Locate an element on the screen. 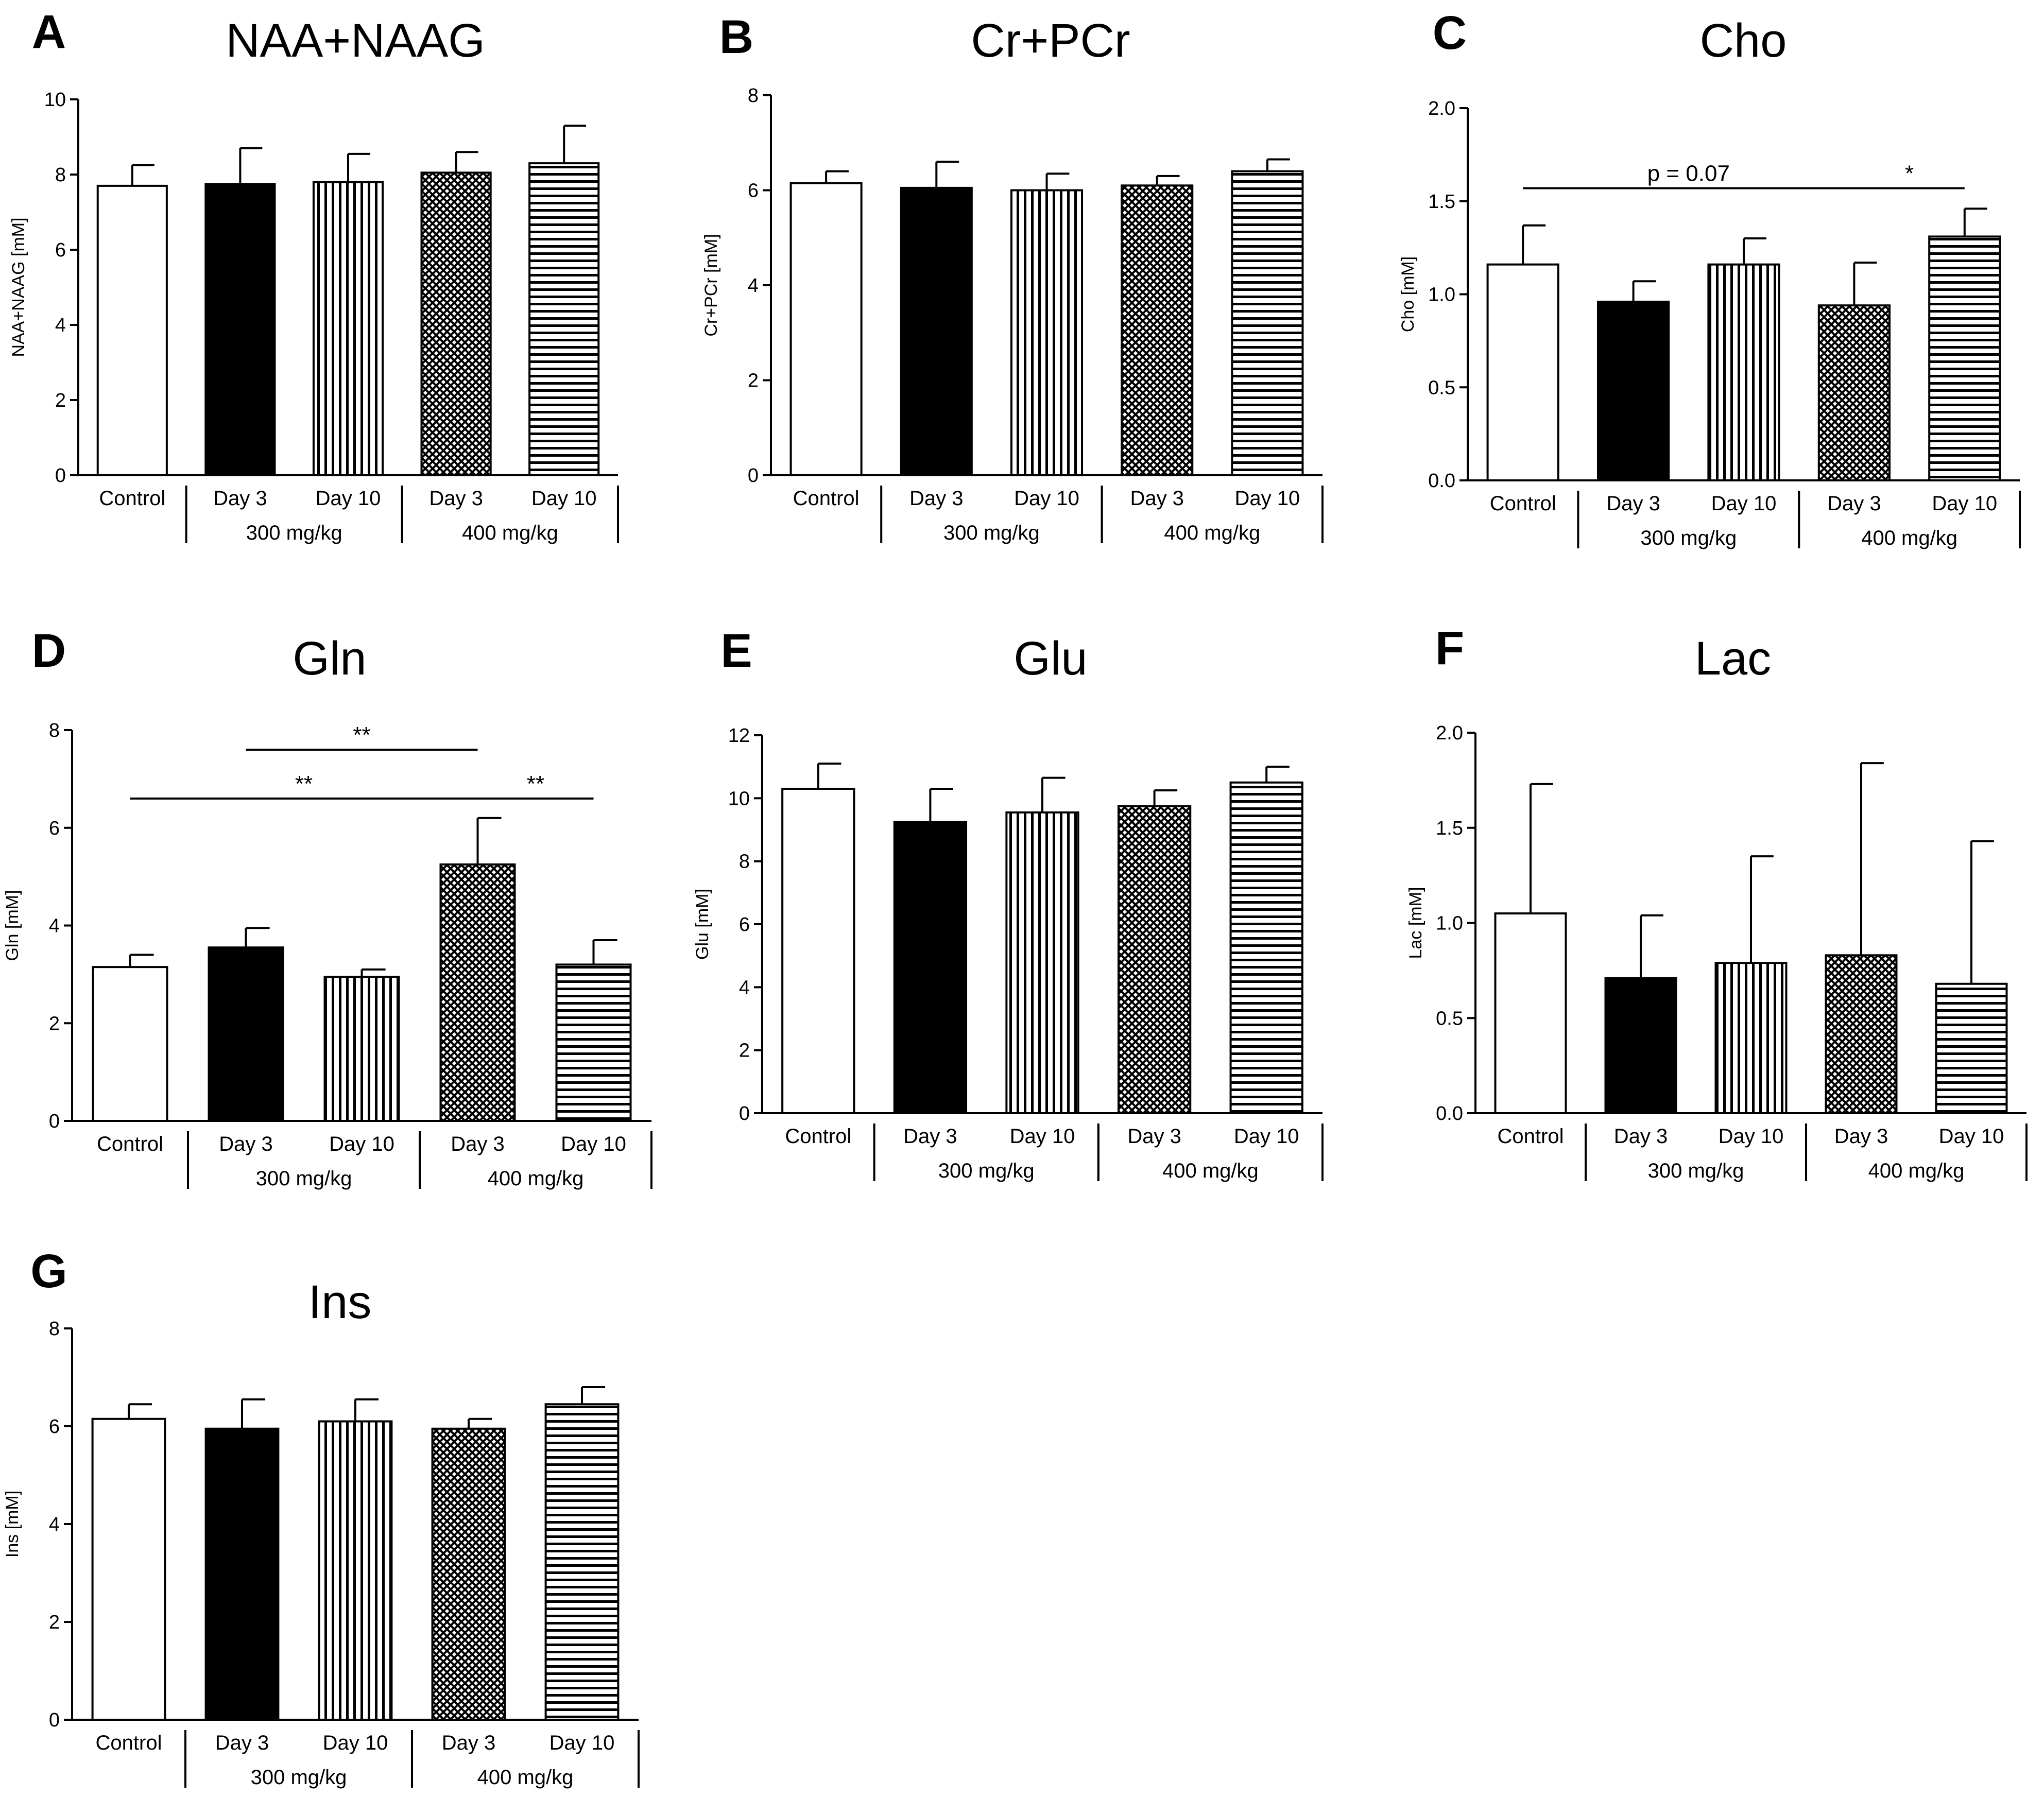 Image resolution: width=2044 pixels, height=1798 pixels. panel-letter: A is located at coordinates (49, 32).